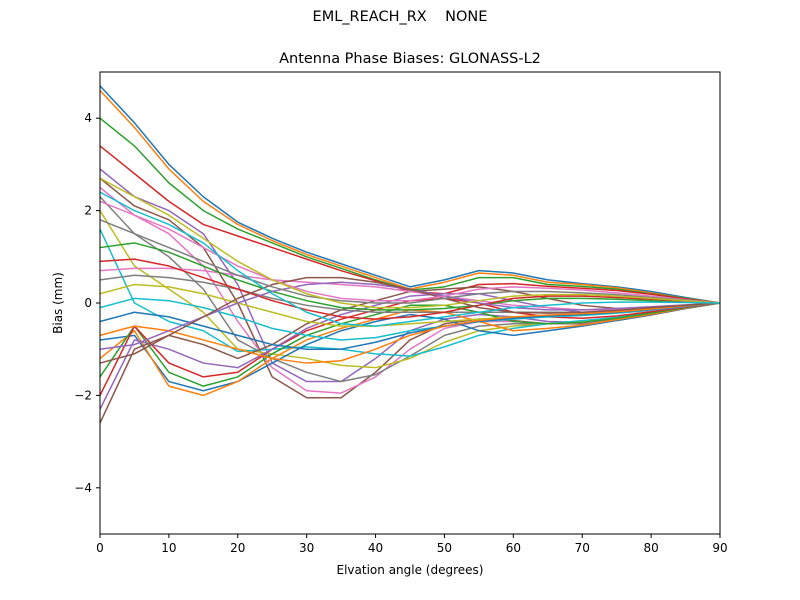 The image size is (800, 600). What do you see at coordinates (168, 548) in the screenshot?
I see `x-tick-label: 10` at bounding box center [168, 548].